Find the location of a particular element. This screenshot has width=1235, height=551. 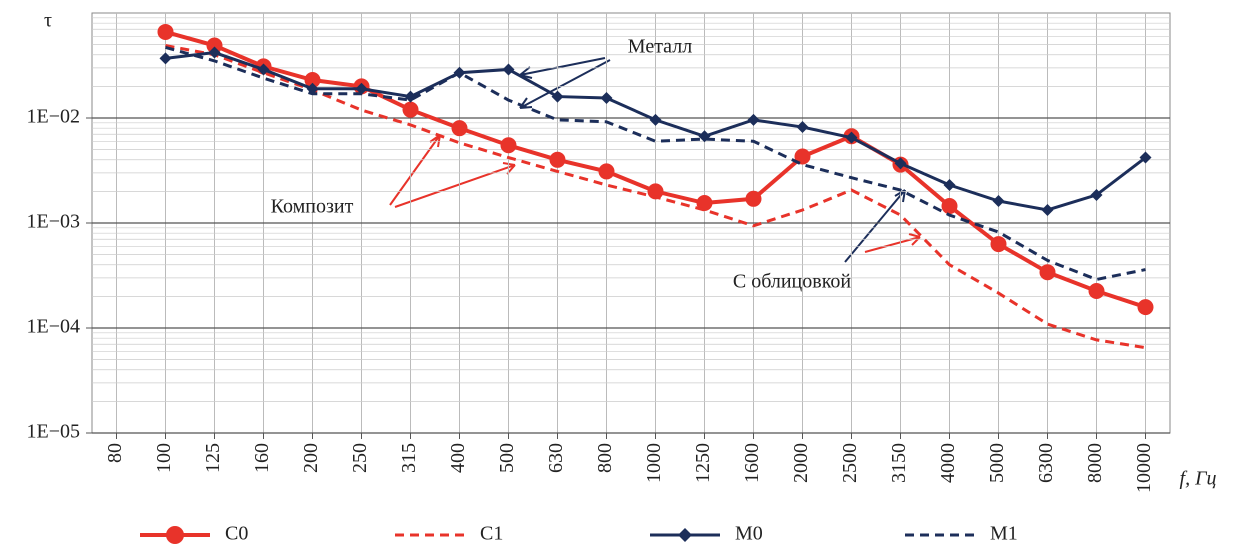

x-tick-label: 500 is located at coordinates (507, 458).